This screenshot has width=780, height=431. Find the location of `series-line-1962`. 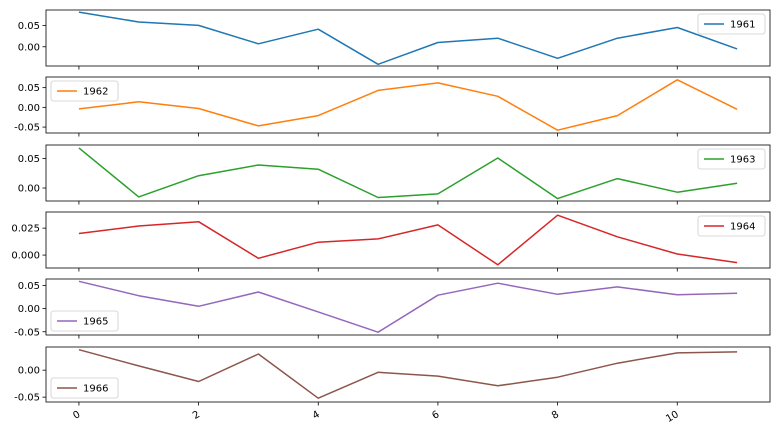

series-line-1962 is located at coordinates (408, 105).